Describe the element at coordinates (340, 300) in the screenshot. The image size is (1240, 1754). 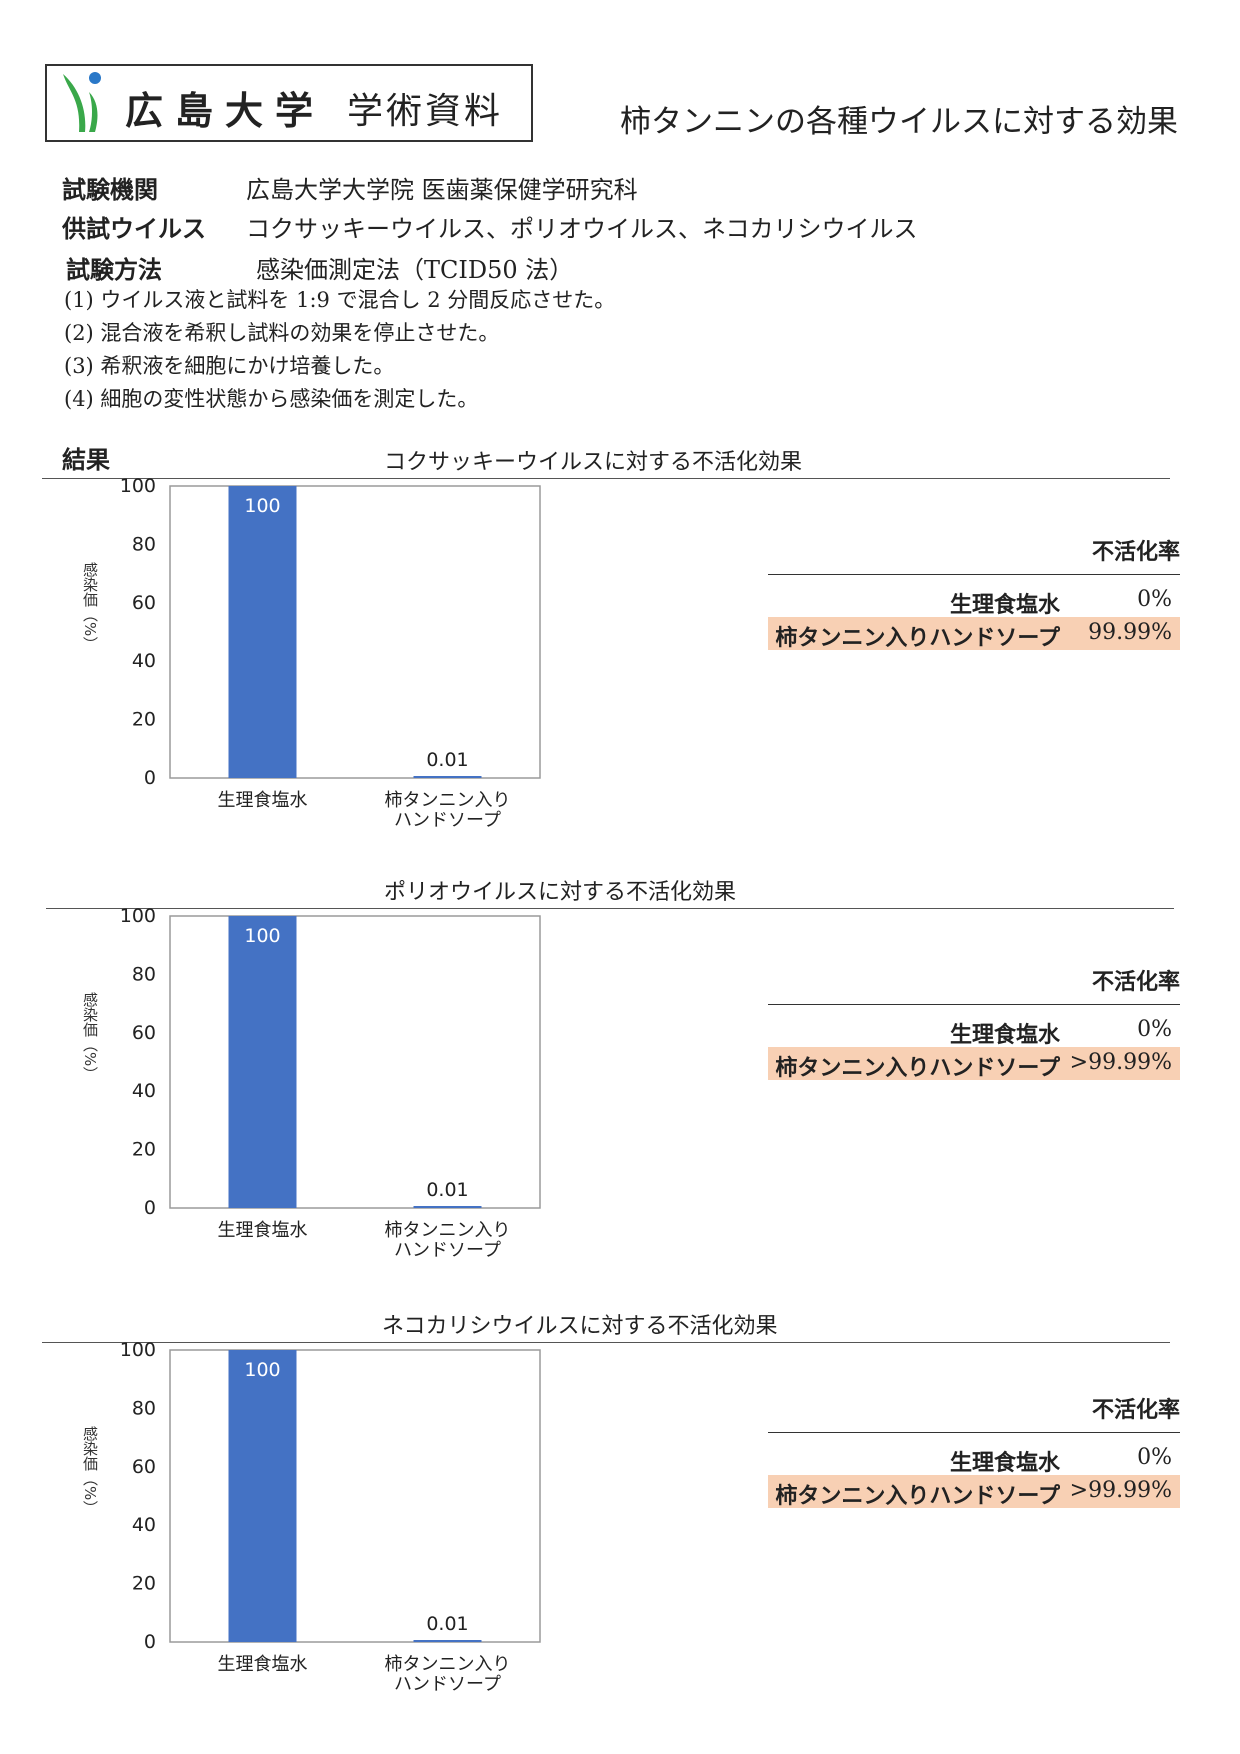
I see `method-step: (1) ウイルス液と試料を 1:9 で混合し 2 分間反応させた。` at that location.